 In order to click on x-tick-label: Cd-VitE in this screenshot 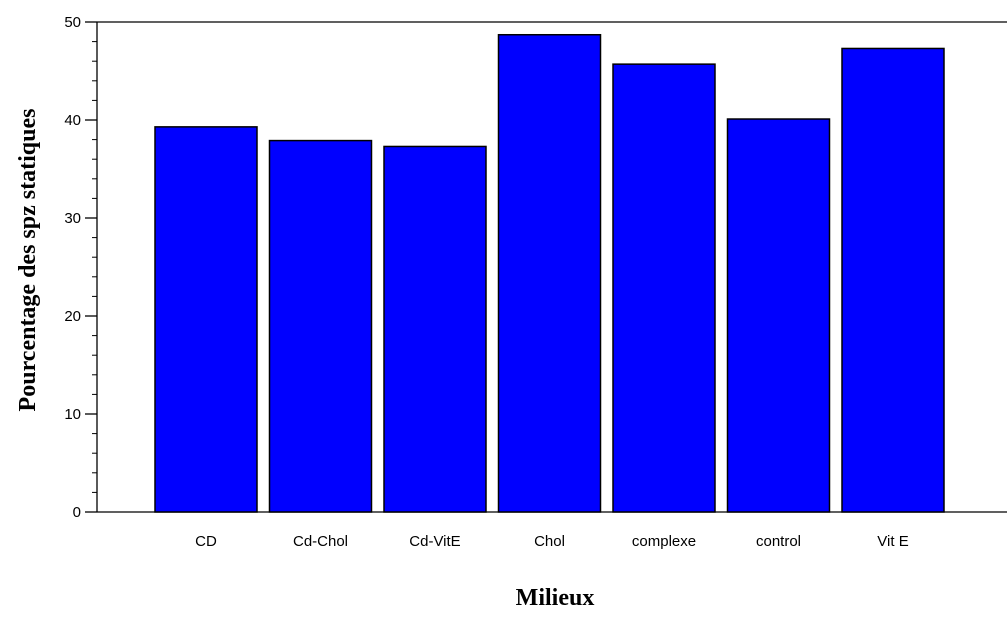, I will do `click(434, 541)`.